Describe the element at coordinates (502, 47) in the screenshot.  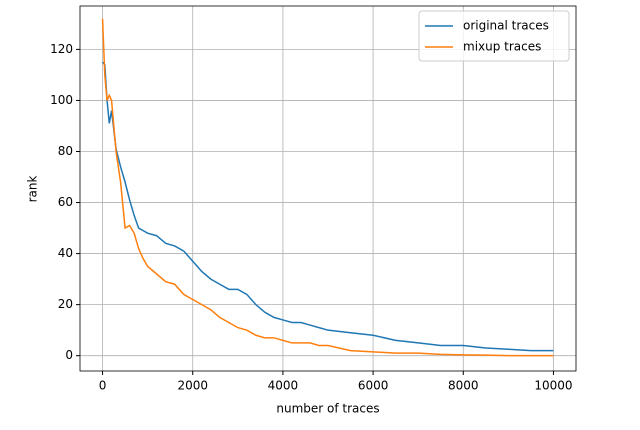
I see `legend-label: mixup traces` at that location.